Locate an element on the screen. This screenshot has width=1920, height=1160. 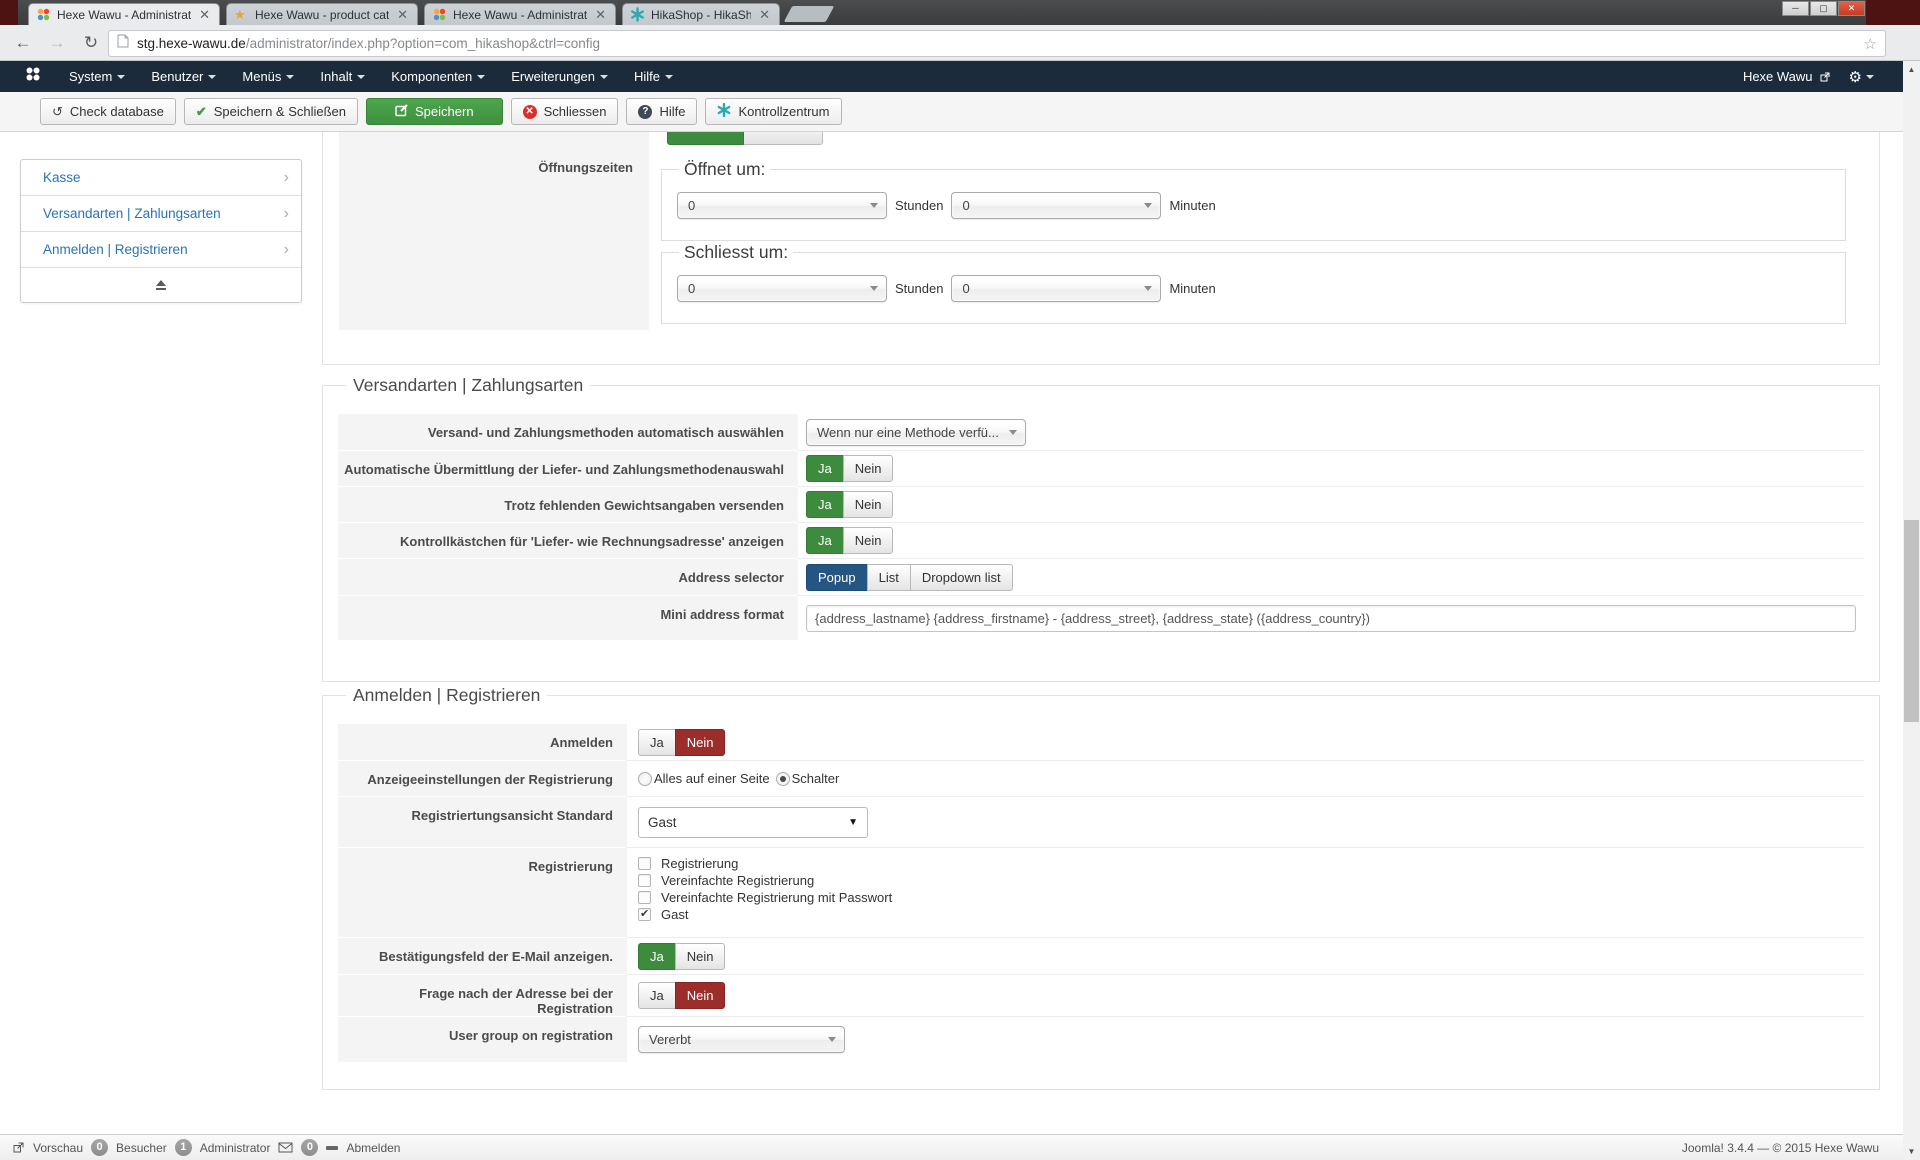
address-on-reg-toggle: Ja Nein is located at coordinates (682, 995).